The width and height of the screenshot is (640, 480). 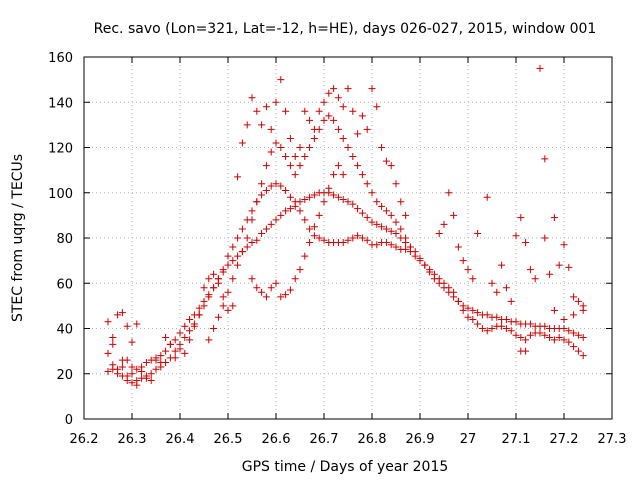 I want to click on x-tick-label: 26.2, so click(x=84, y=439).